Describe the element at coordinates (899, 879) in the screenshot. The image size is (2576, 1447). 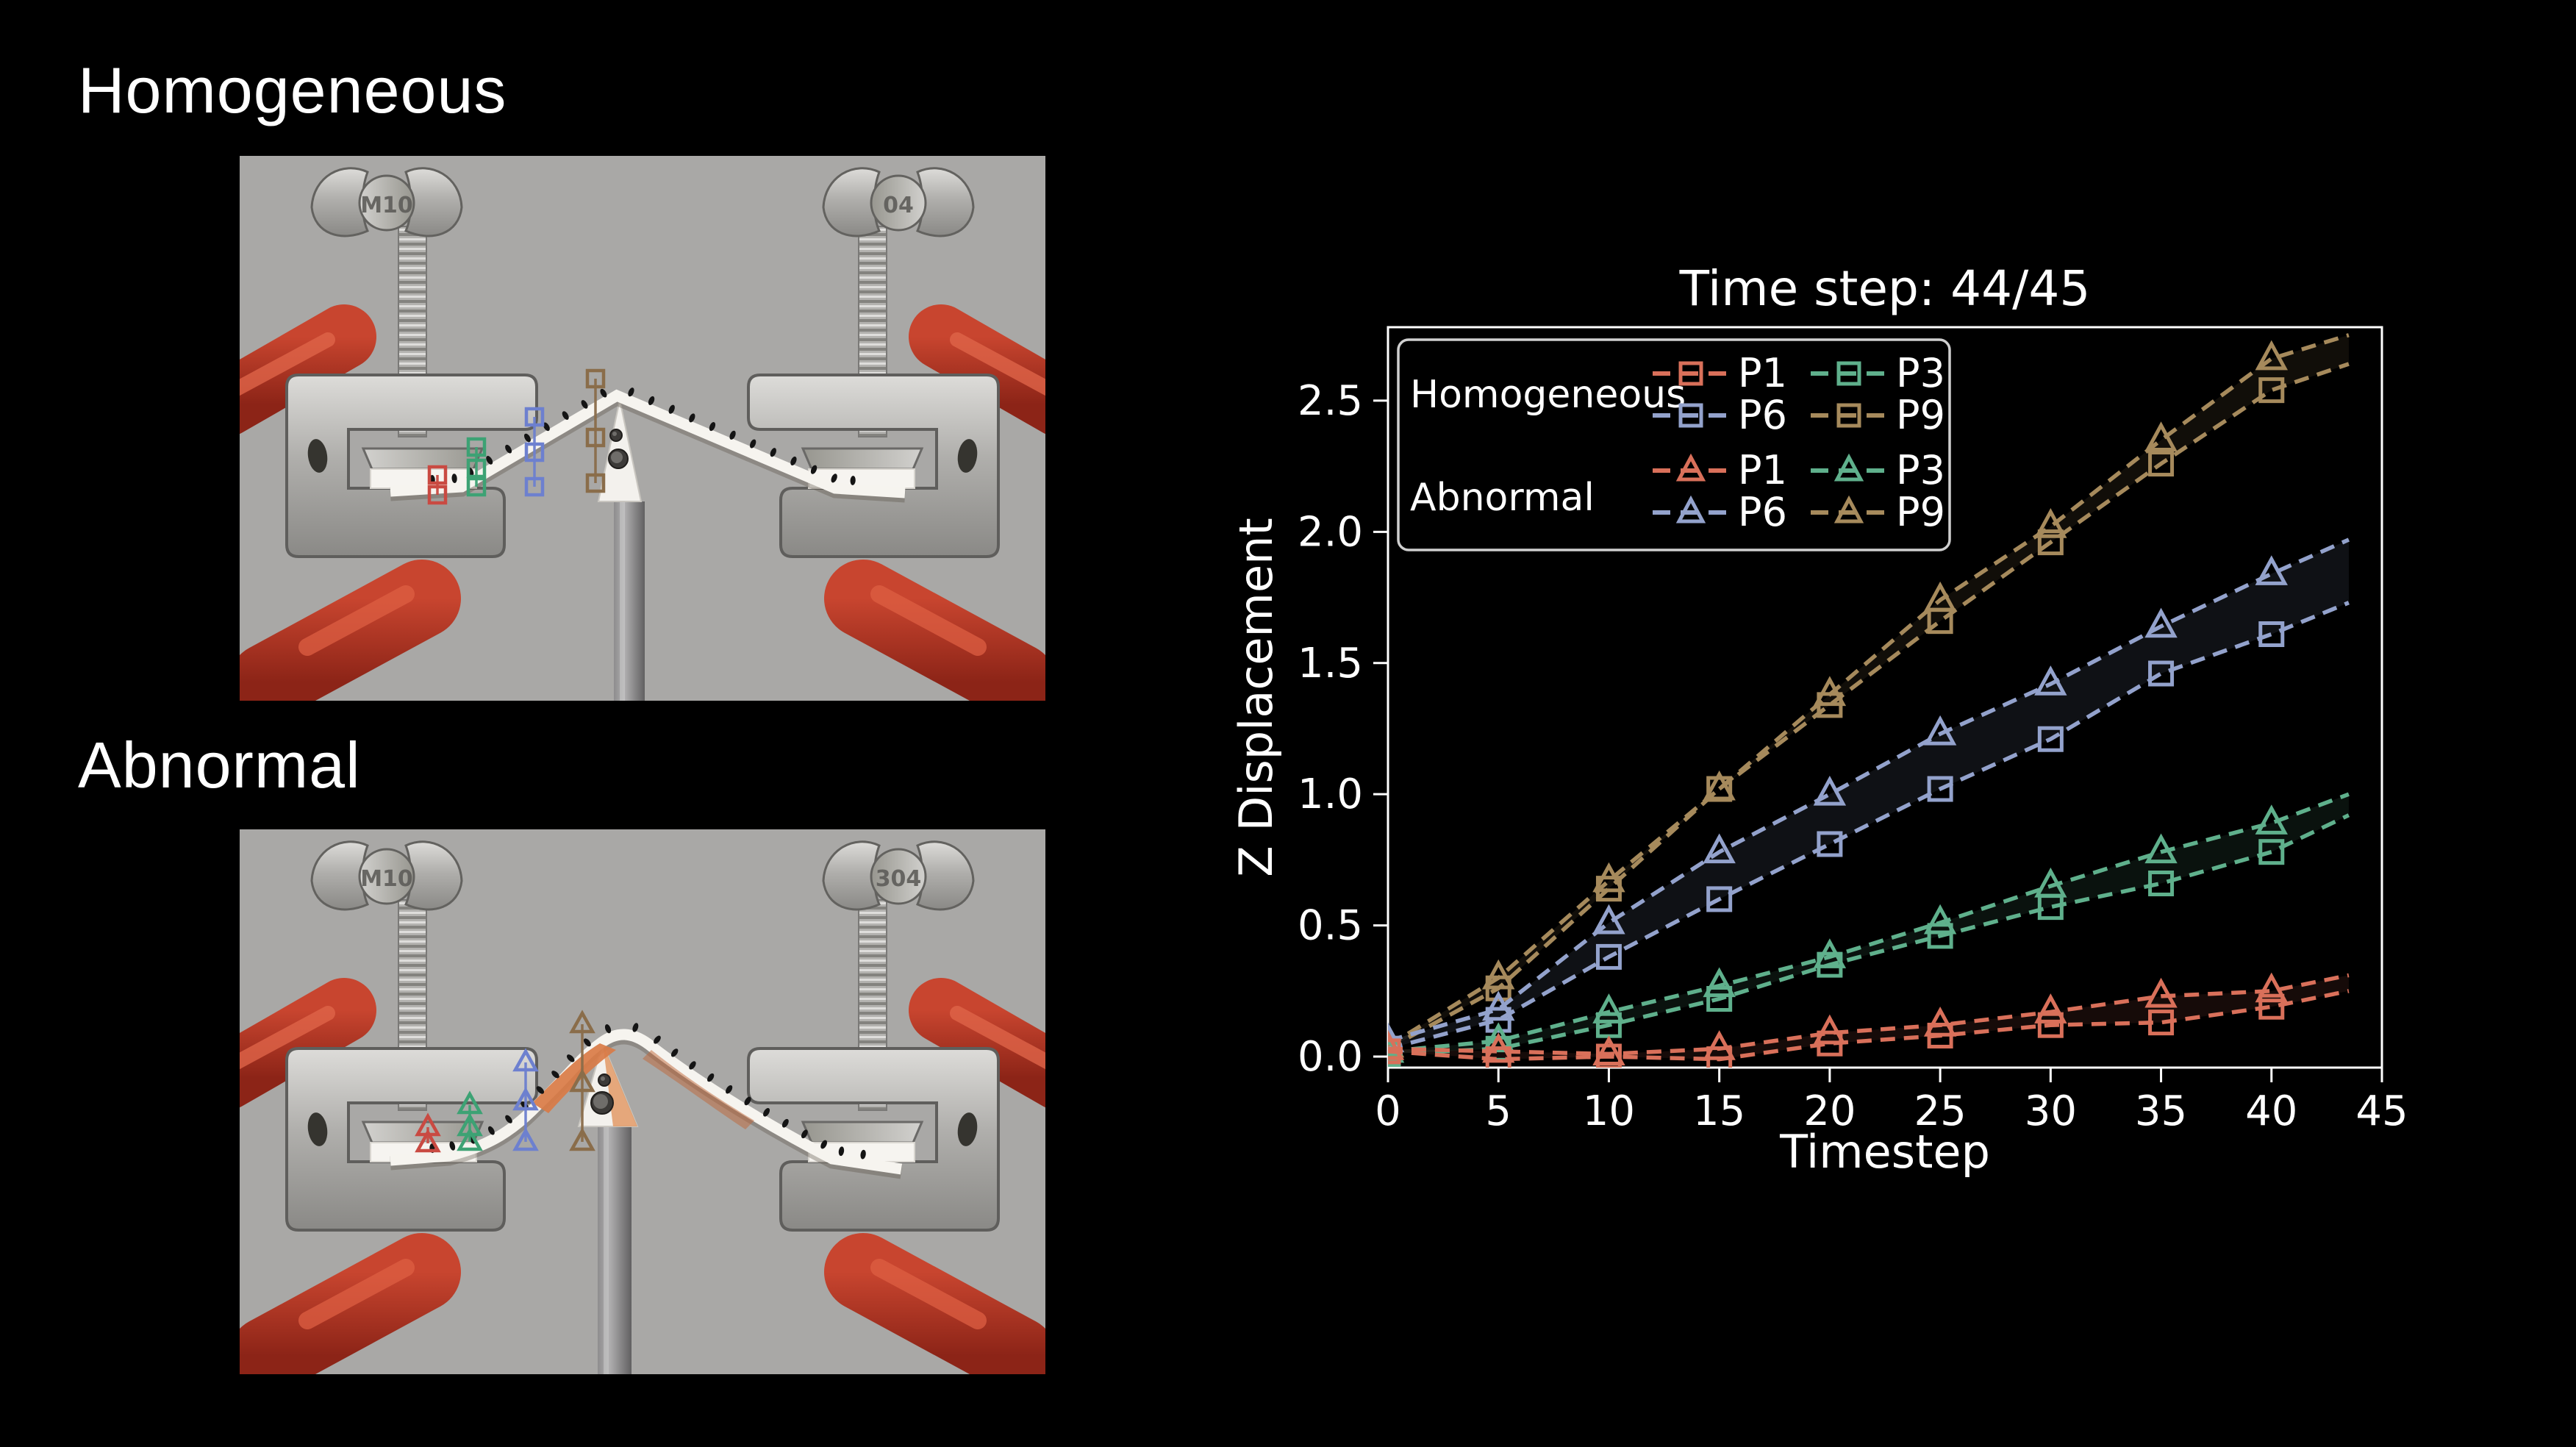
I see `wing-nut-engraving-right: 304` at that location.